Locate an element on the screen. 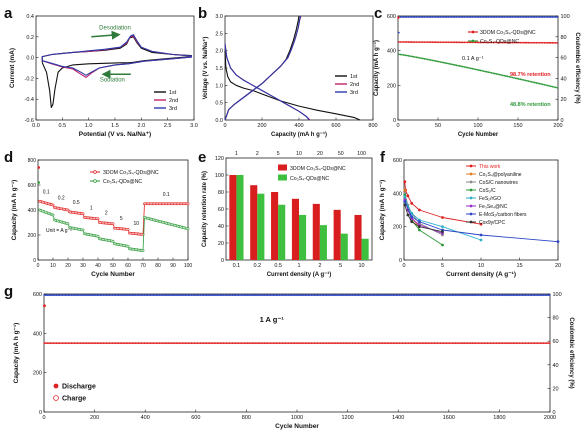 The width and height of the screenshot is (588, 442). x-tick-label: 90 is located at coordinates (173, 266).